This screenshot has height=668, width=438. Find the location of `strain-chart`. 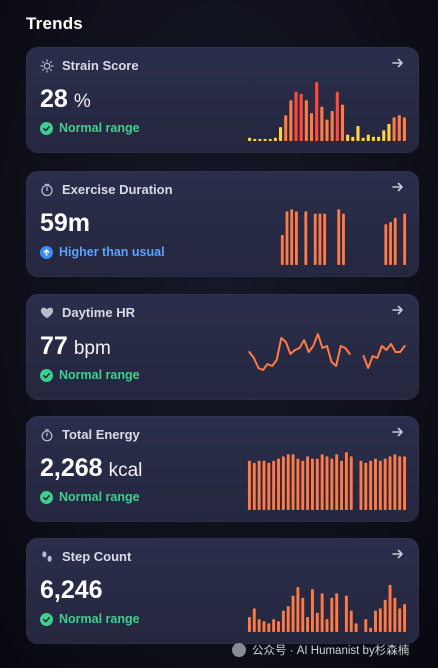

strain-chart is located at coordinates (327, 111).